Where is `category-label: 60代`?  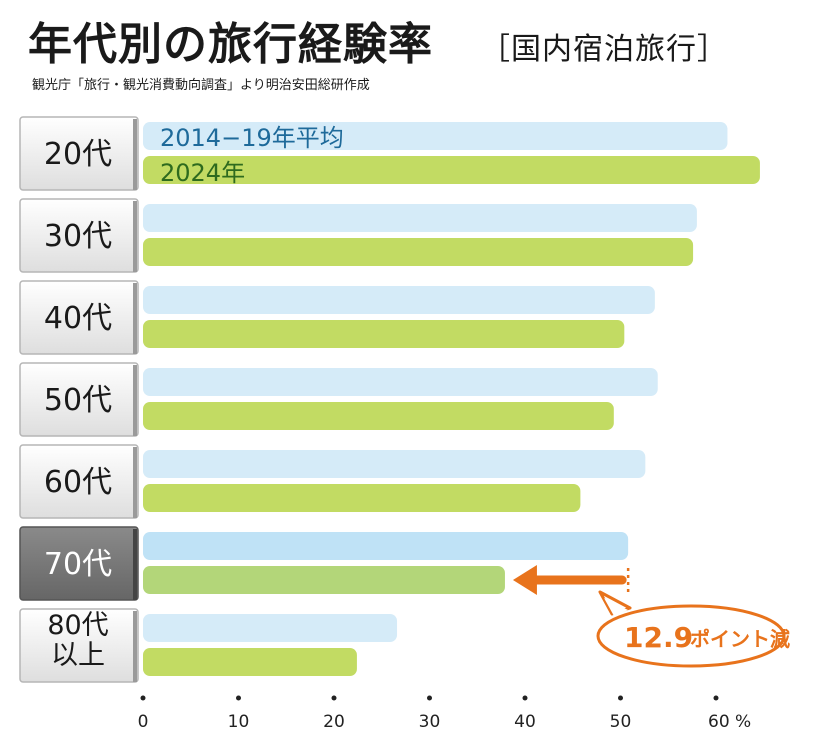 category-label: 60代 is located at coordinates (78, 482).